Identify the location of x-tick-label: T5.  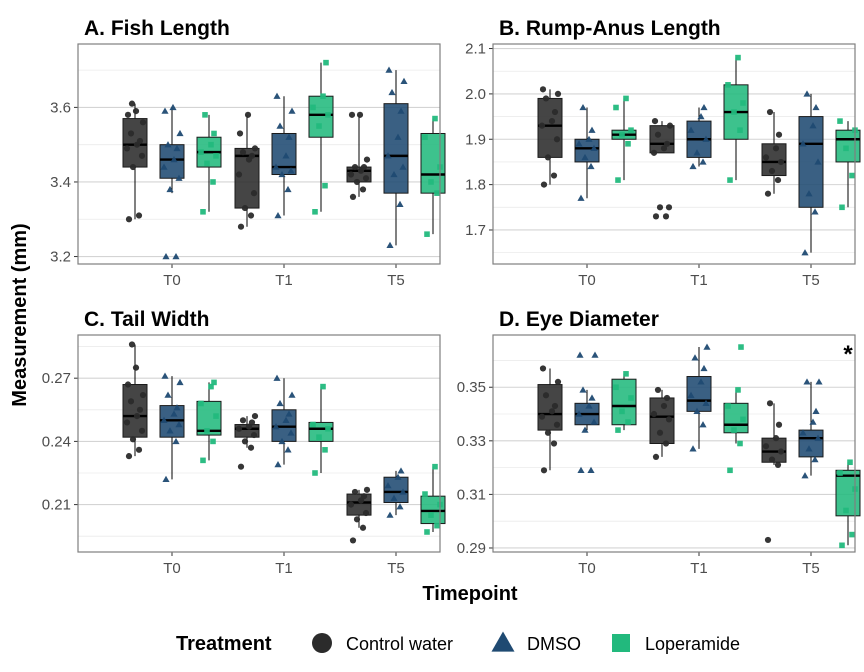
(396, 280).